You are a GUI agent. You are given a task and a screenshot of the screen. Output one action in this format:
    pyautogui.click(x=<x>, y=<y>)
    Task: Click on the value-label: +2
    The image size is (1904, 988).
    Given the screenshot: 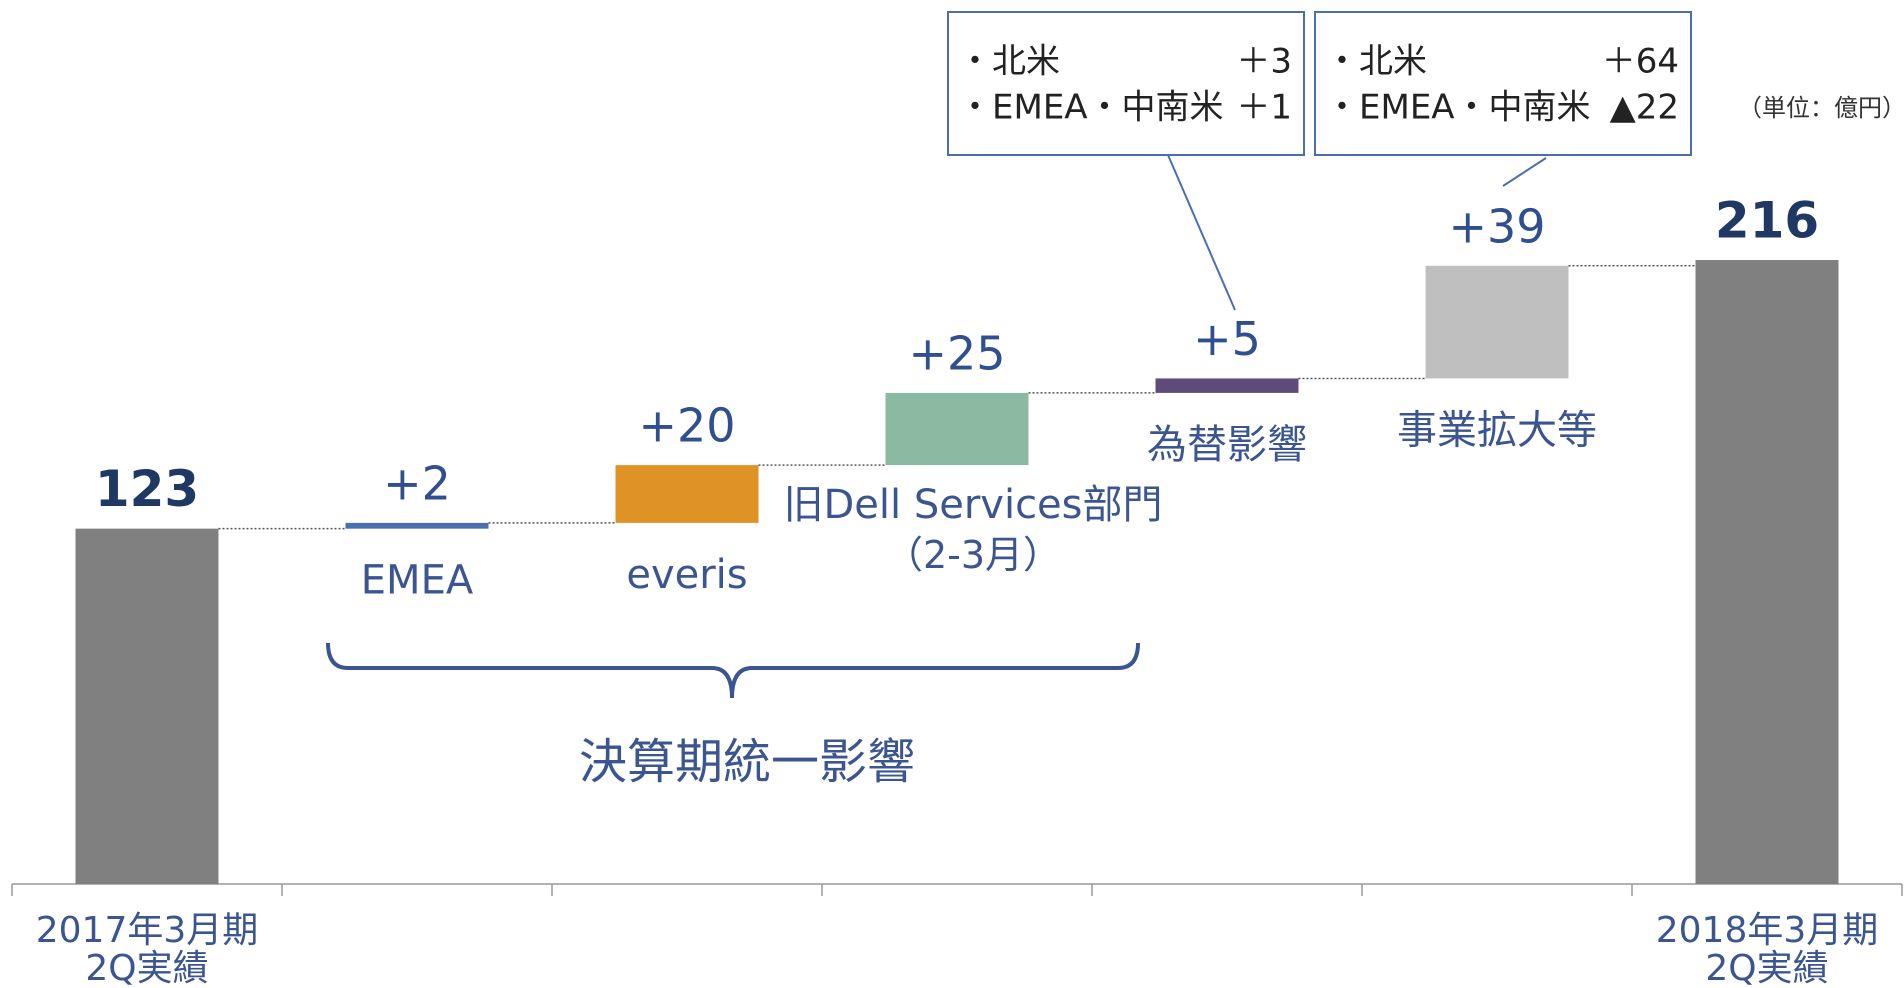 What is the action you would take?
    pyautogui.click(x=417, y=483)
    